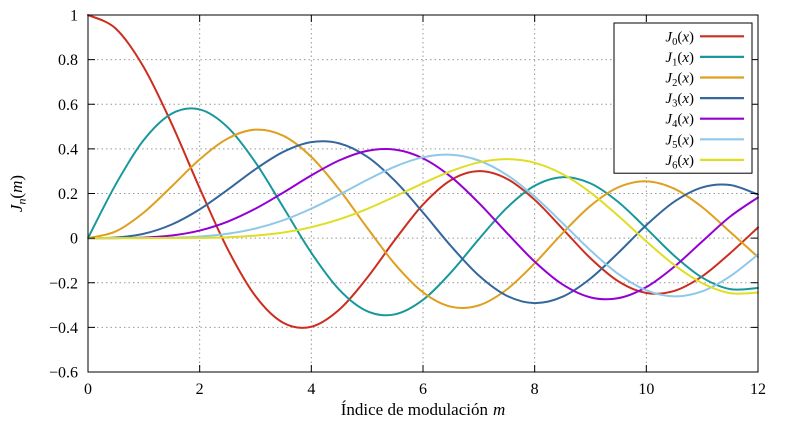 Image resolution: width=794 pixels, height=434 pixels. I want to click on legend-entry: J6(x), so click(704, 162).